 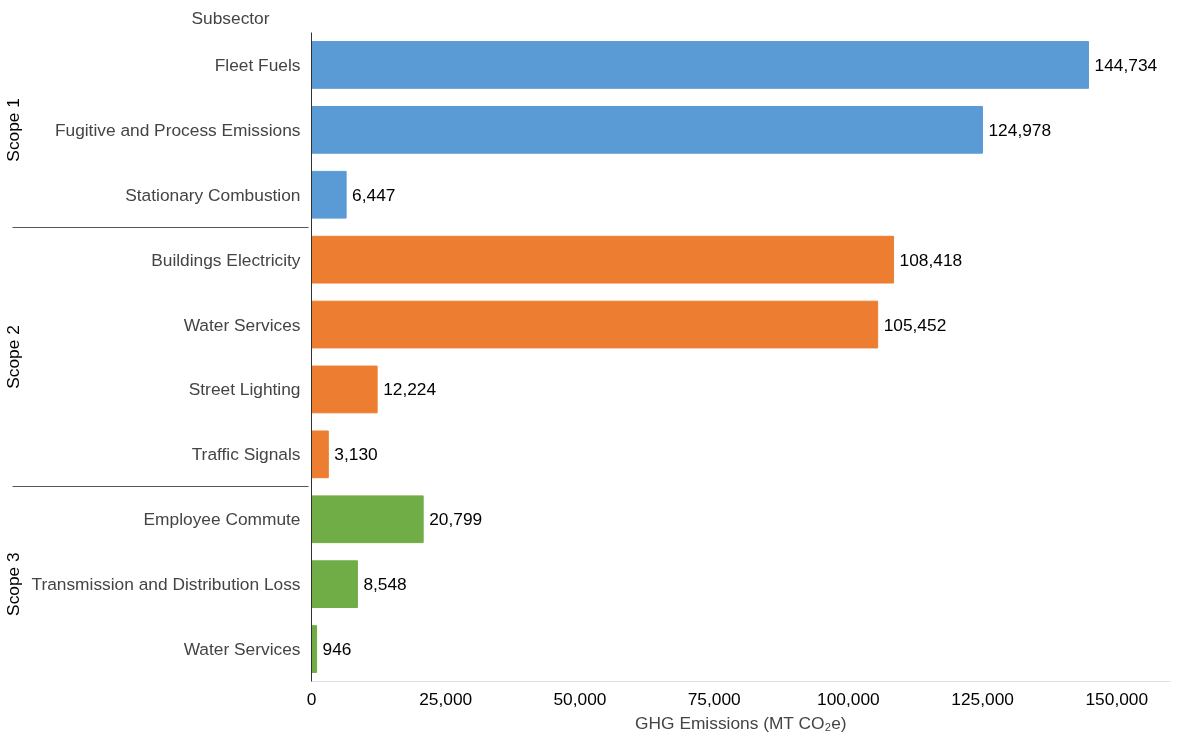 I want to click on text: Scope 1, so click(x=13, y=130).